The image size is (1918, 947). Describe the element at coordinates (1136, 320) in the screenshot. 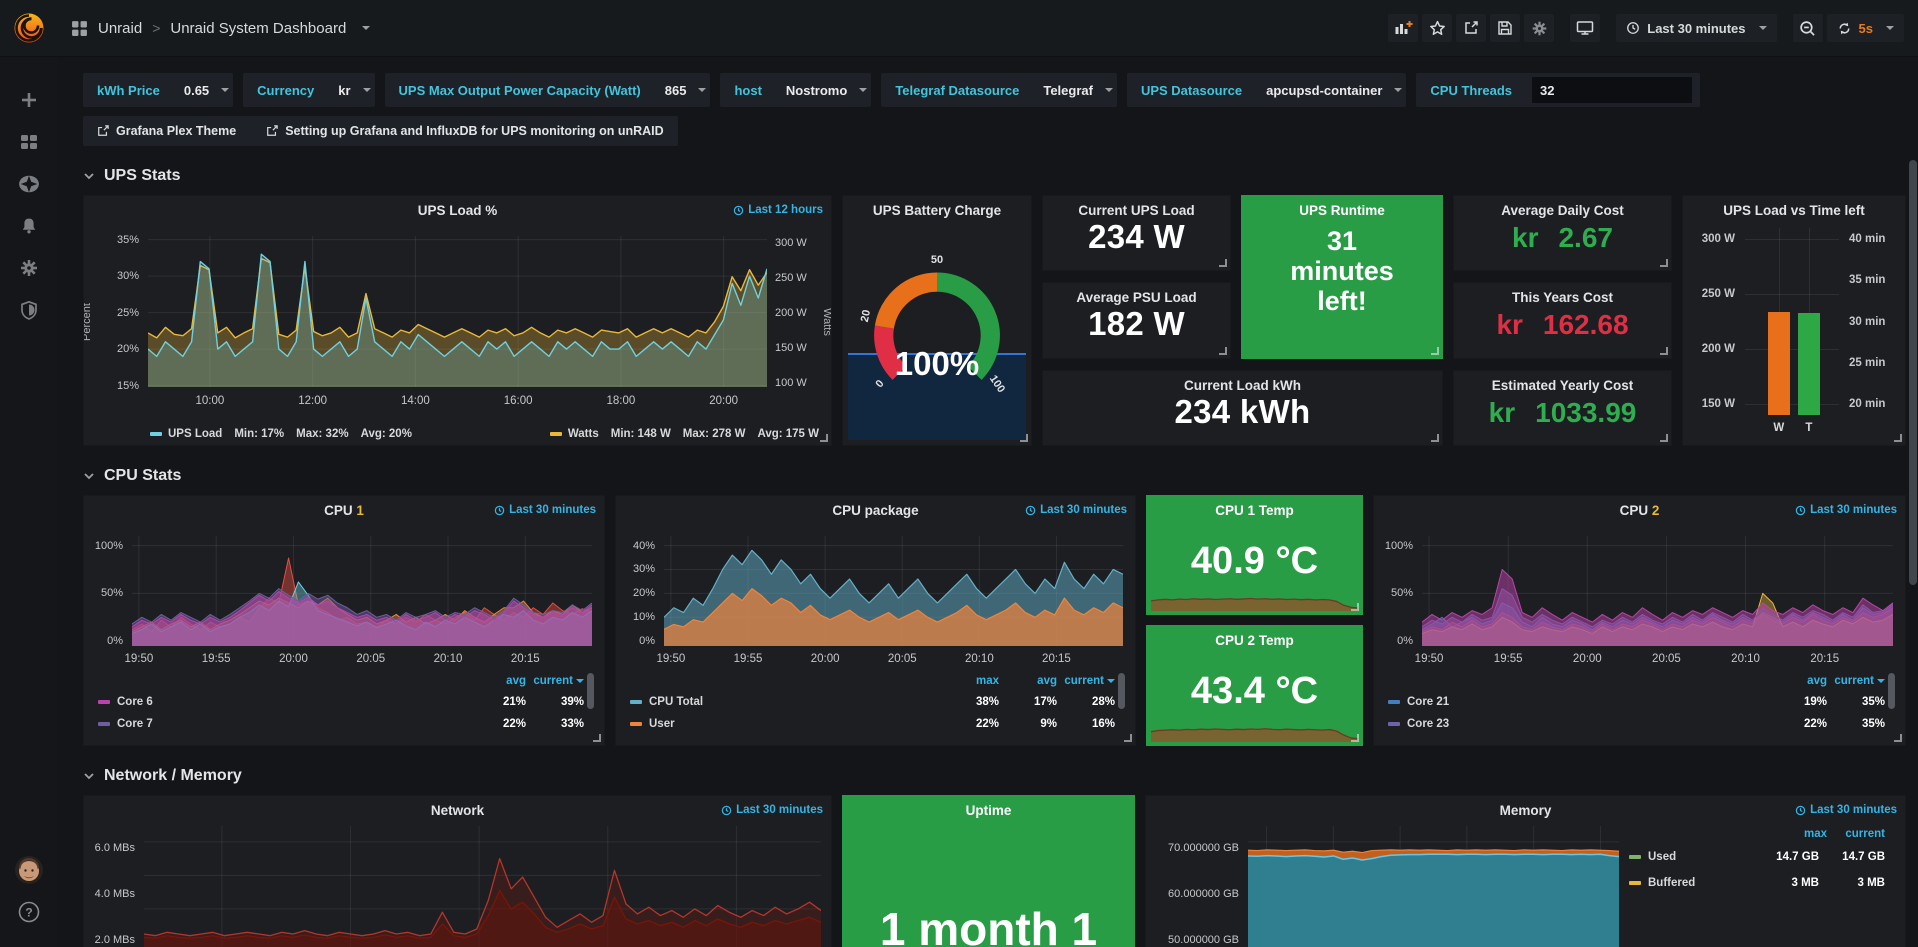

I see `panel-average-psu-load: Average PSU Load 182 W` at that location.